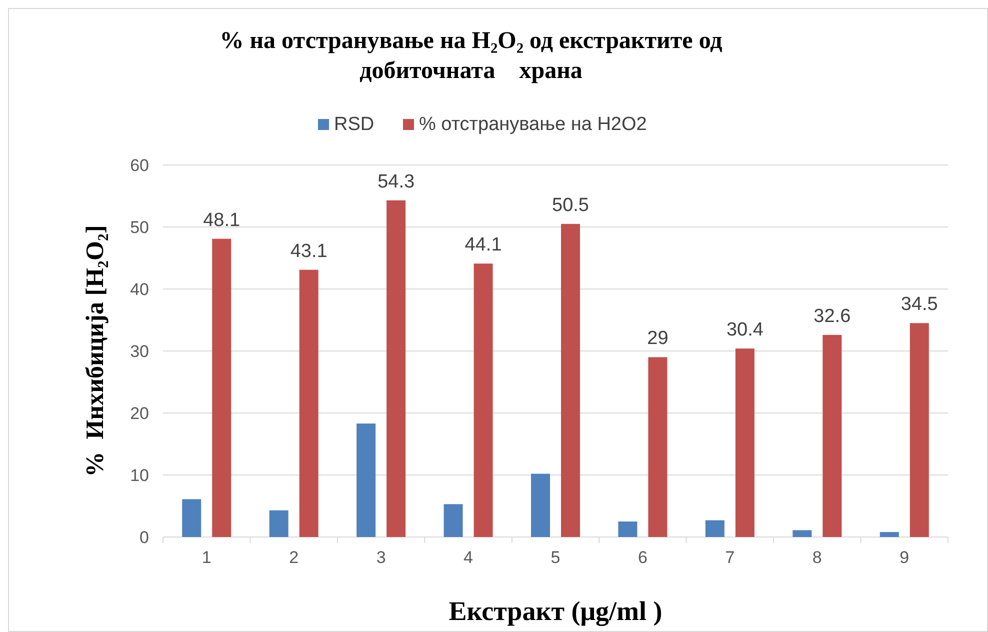  Describe the element at coordinates (483, 245) in the screenshot. I see `data-label: 44.1` at that location.